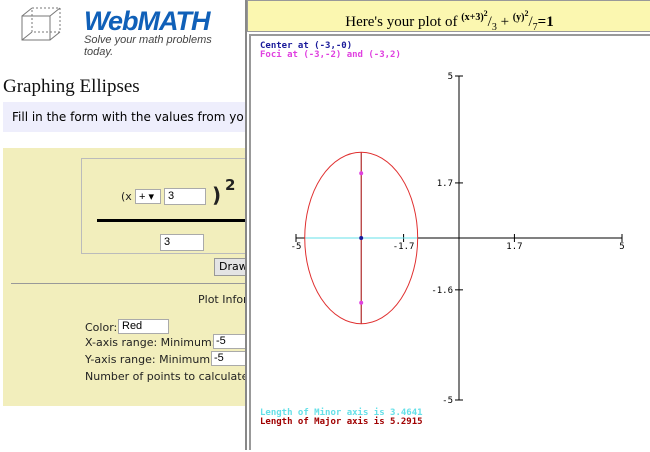 This screenshot has height=452, width=650. What do you see at coordinates (341, 422) in the screenshot?
I see `major-axis-text: Length of Major axis is 5.2915` at bounding box center [341, 422].